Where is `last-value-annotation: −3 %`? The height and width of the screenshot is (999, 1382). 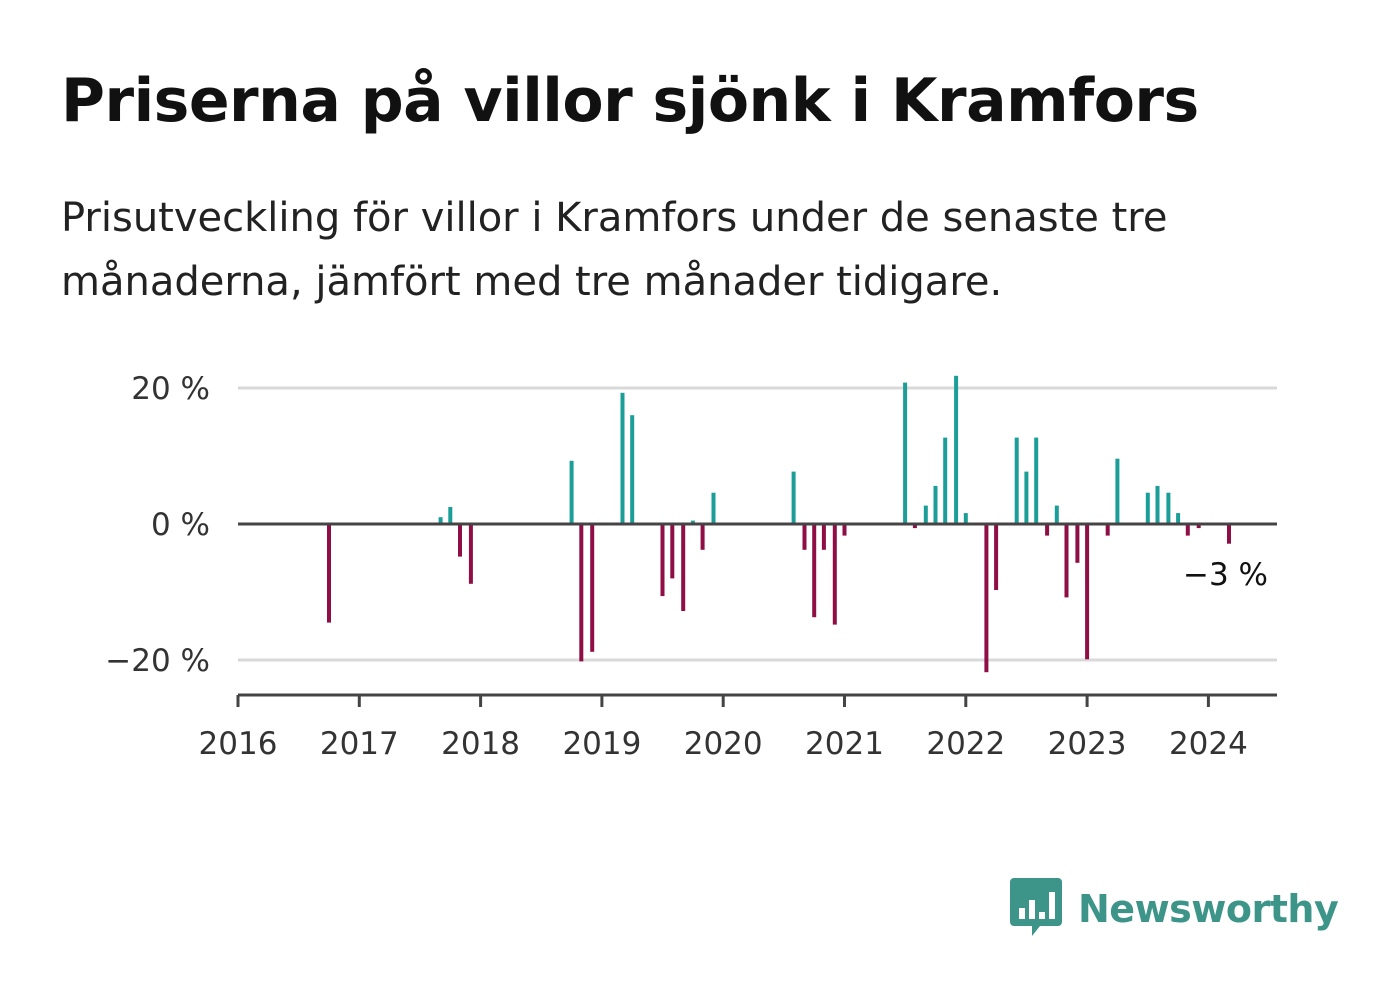 last-value-annotation: −3 % is located at coordinates (1225, 575).